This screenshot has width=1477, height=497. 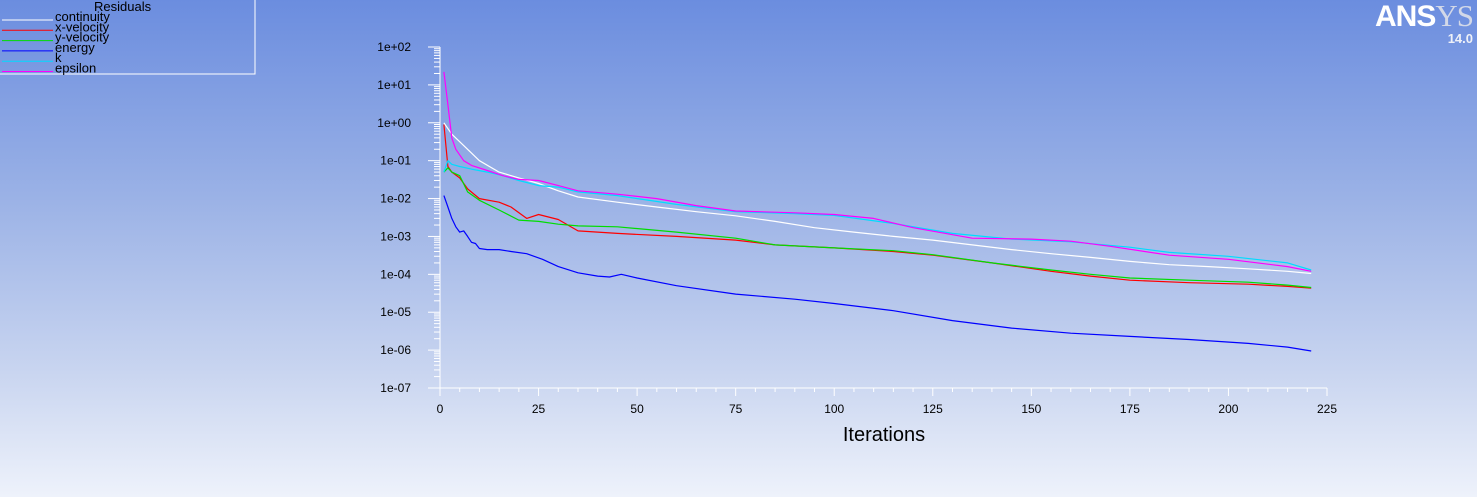 What do you see at coordinates (834, 409) in the screenshot?
I see `x-tick-label: 100` at bounding box center [834, 409].